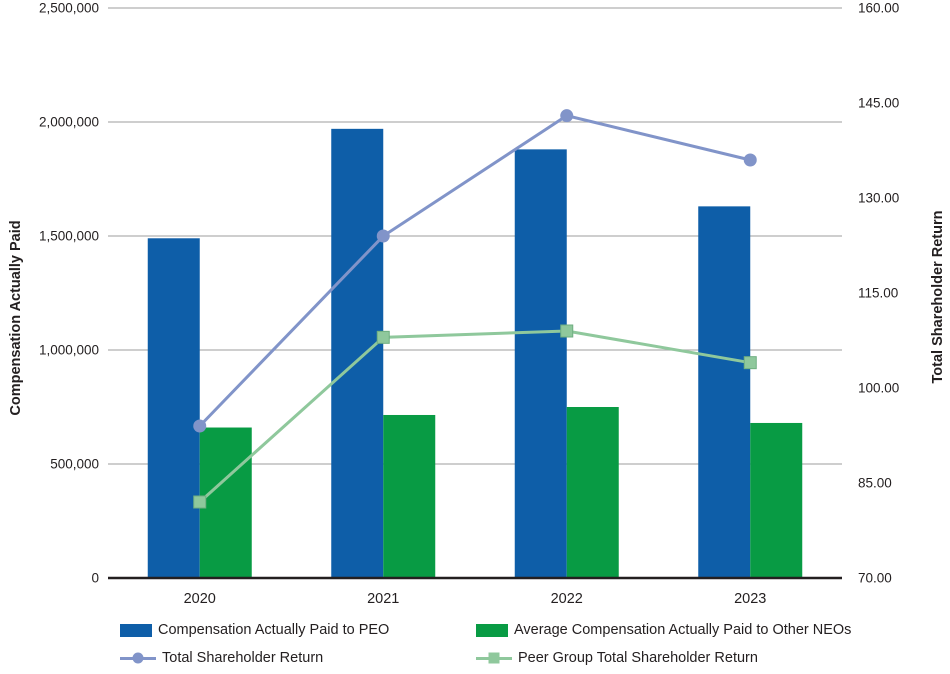 The height and width of the screenshot is (674, 950). What do you see at coordinates (74, 464) in the screenshot?
I see `left-axis-tick-label: 500,000` at bounding box center [74, 464].